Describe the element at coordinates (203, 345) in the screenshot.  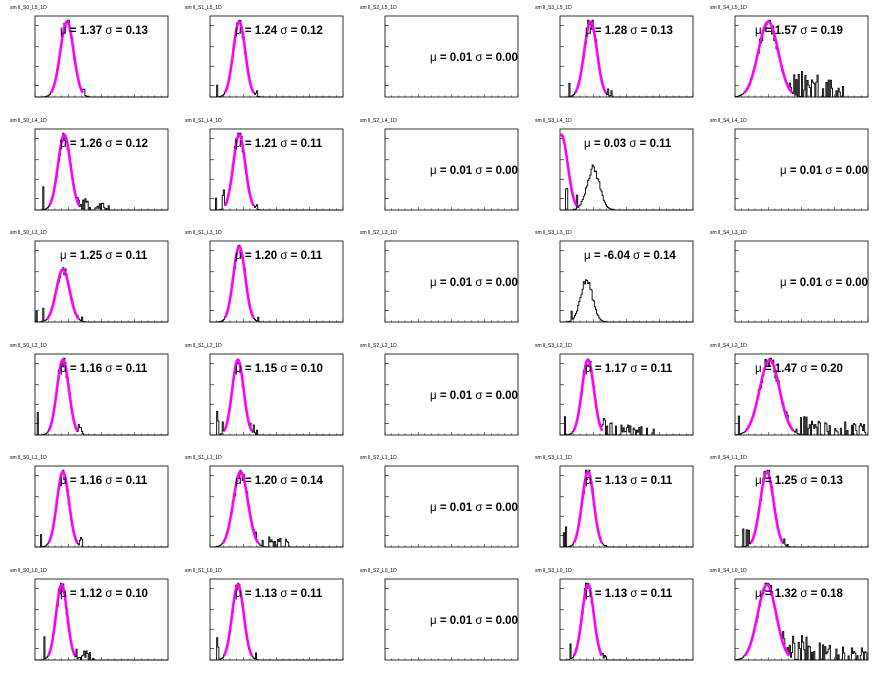
I see `panel-title: sm ll_S1_L2_1D` at that location.